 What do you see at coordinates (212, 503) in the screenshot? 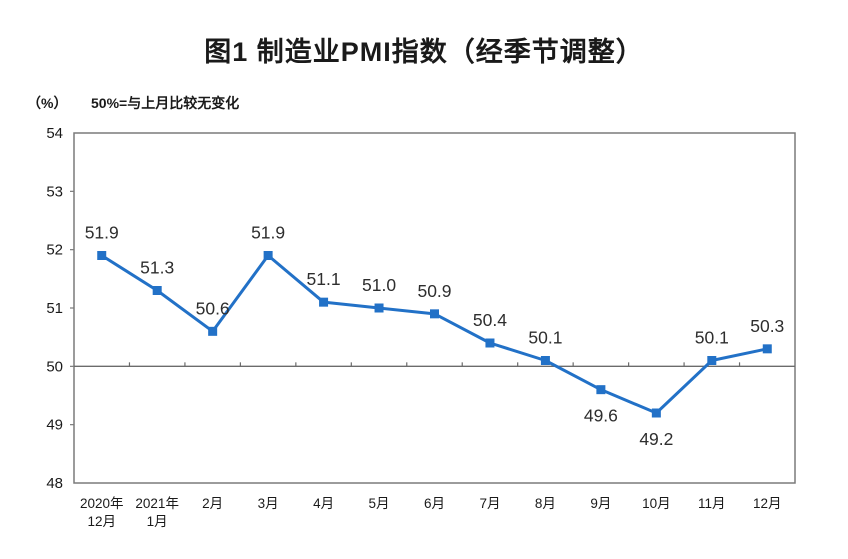
I see `x-axis-tick-label: 2月` at bounding box center [212, 503].